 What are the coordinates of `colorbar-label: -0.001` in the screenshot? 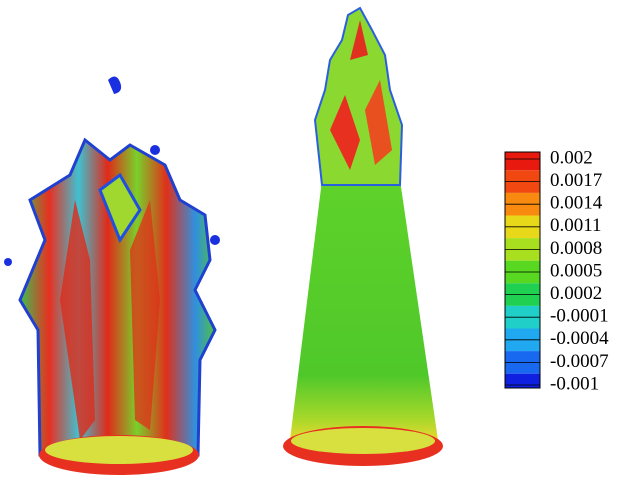 It's located at (574, 383).